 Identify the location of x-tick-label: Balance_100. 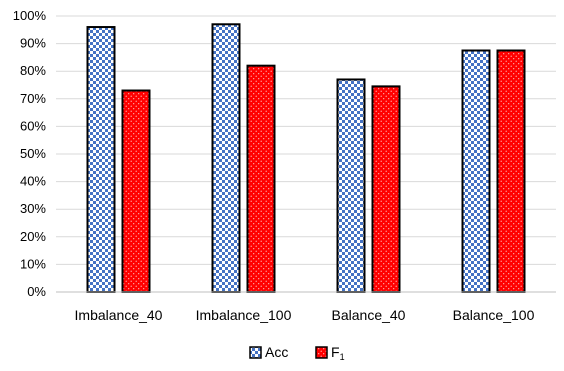
(494, 315).